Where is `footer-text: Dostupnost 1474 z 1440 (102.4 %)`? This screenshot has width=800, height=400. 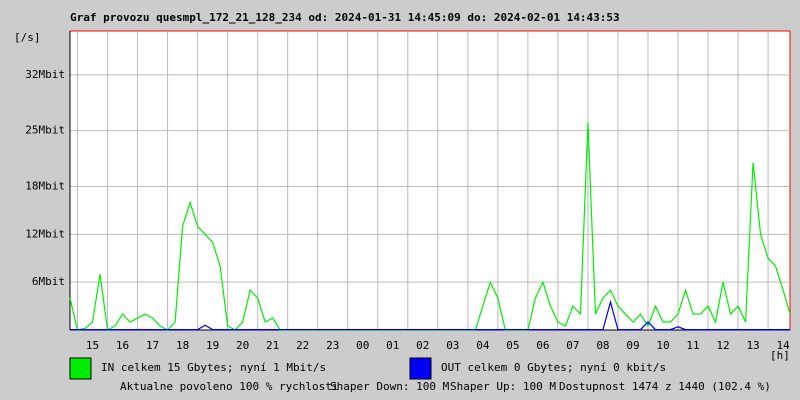
footer-text: Dostupnost 1474 z 1440 (102.4 %) is located at coordinates (665, 386).